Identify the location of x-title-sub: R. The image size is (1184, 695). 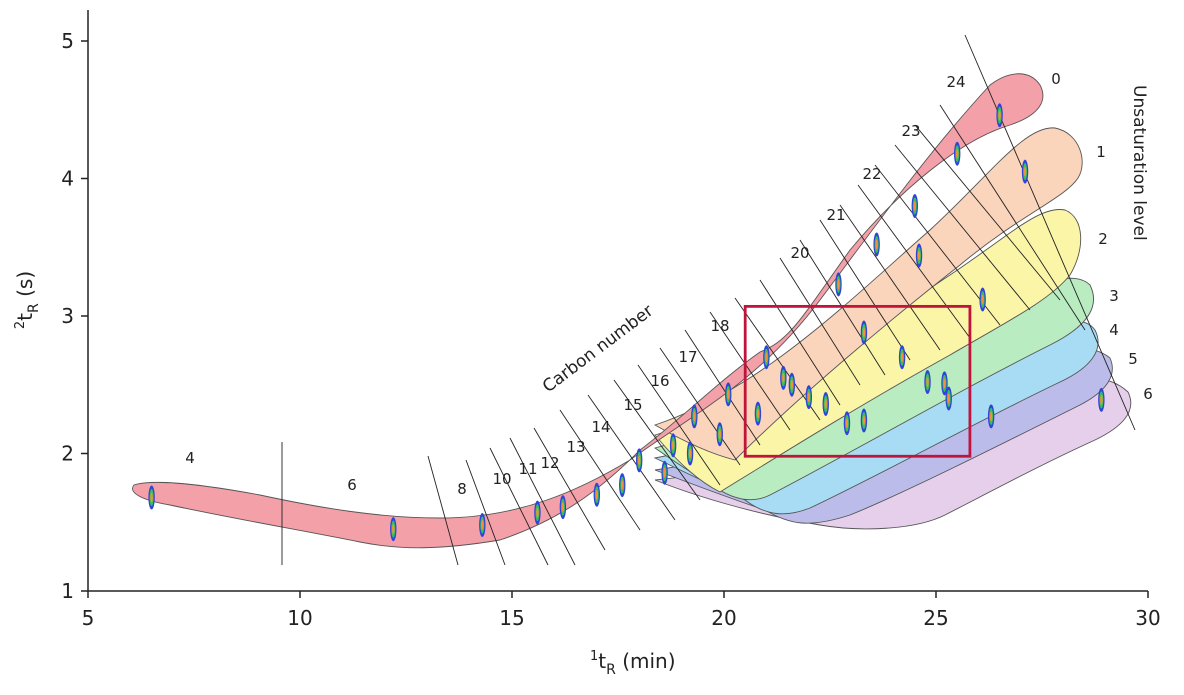
(611, 670).